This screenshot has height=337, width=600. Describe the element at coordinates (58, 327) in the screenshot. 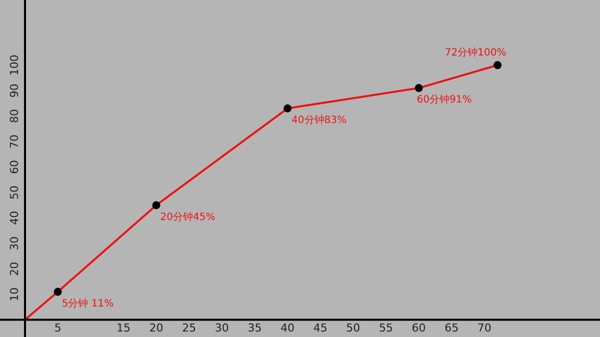

I see `x-tick-label: 5` at that location.